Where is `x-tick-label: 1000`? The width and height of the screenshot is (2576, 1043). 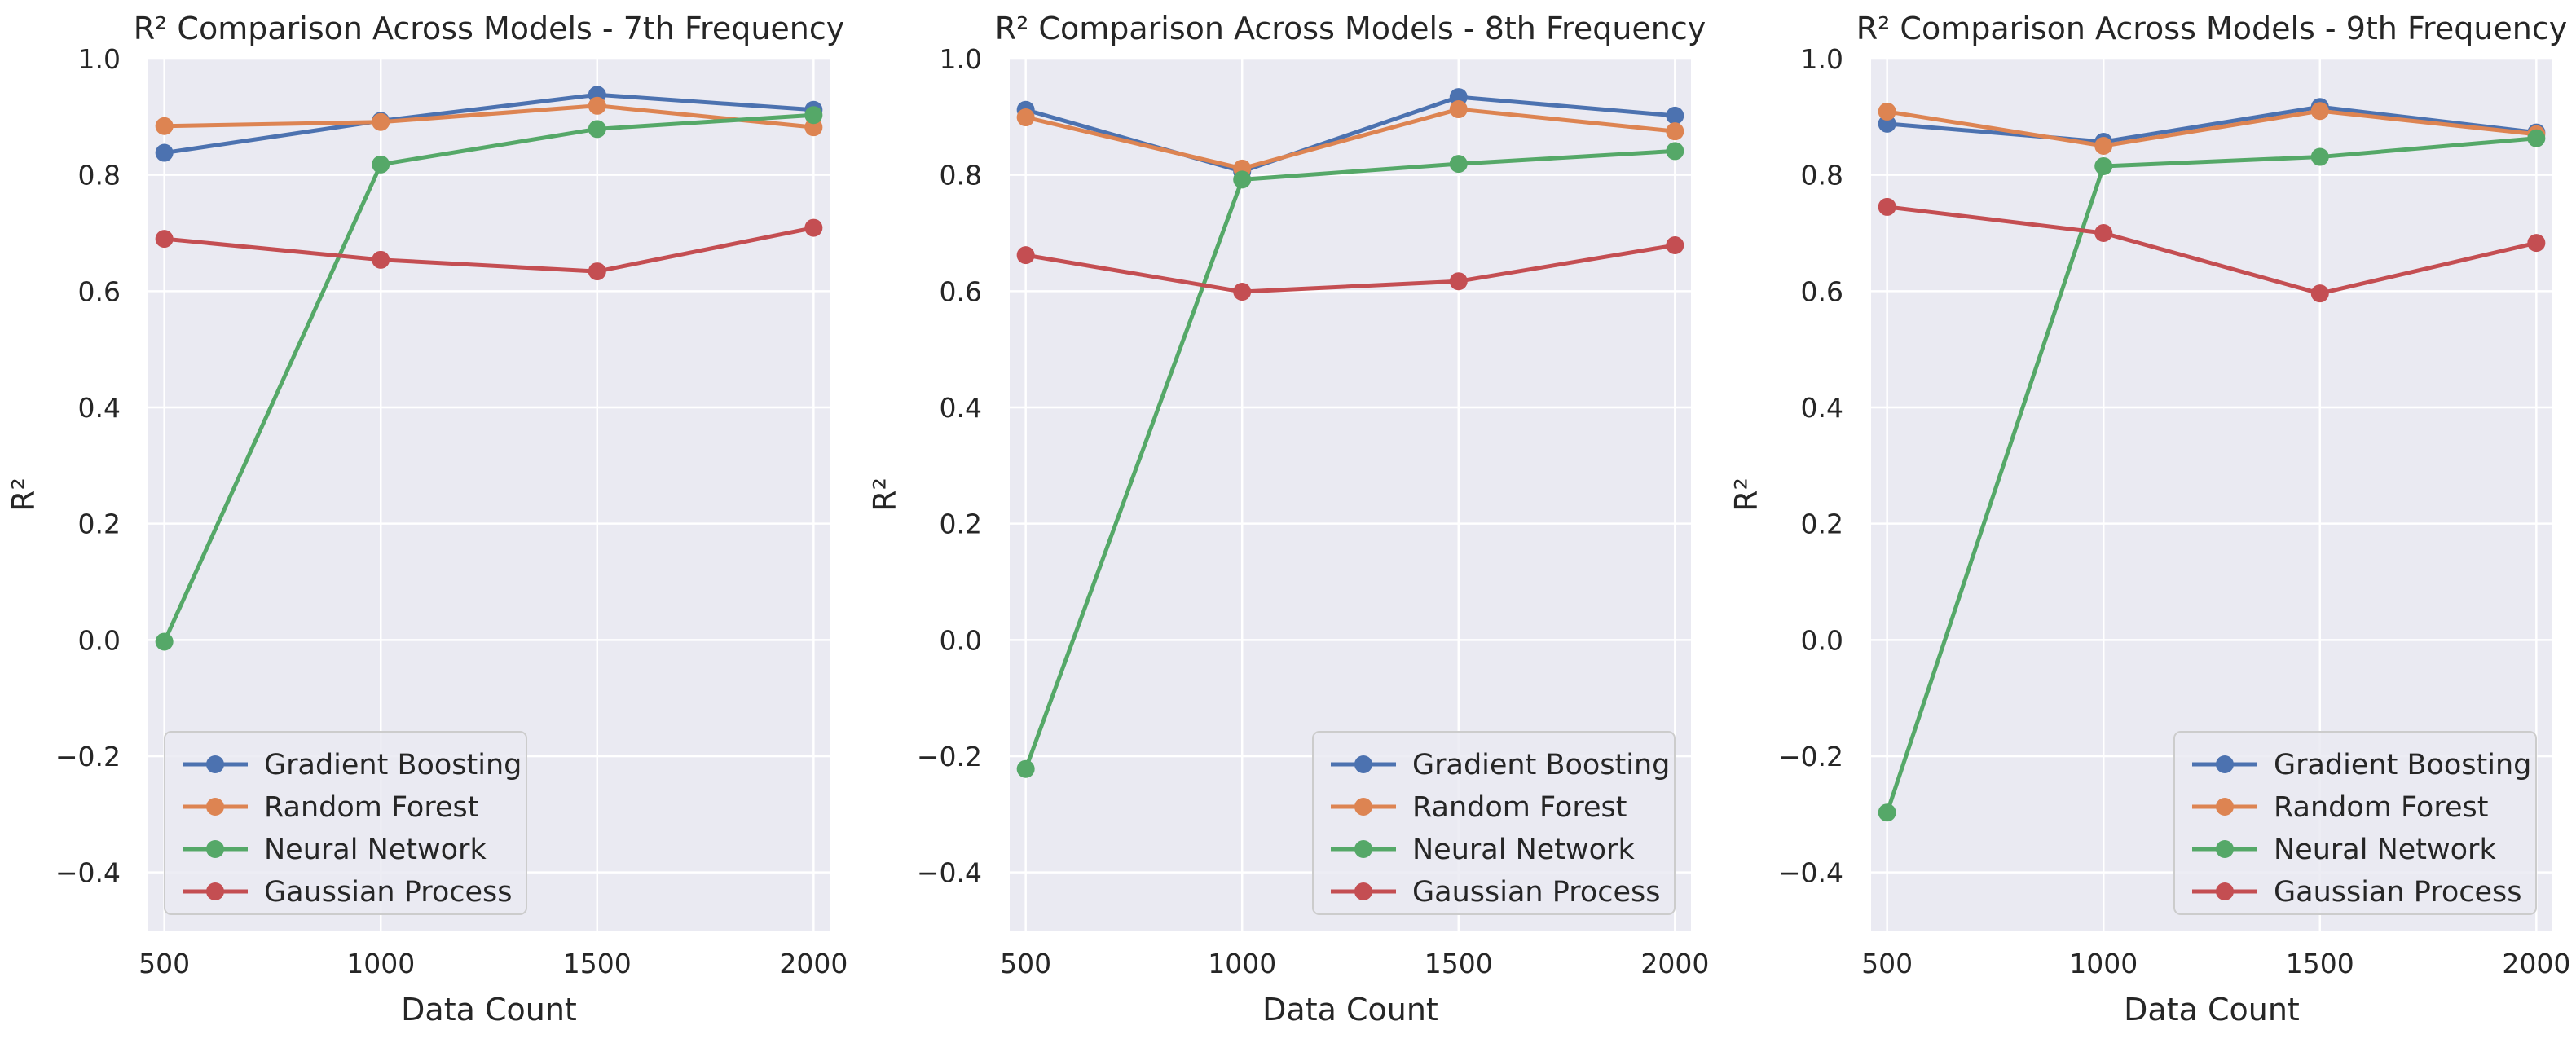
x-tick-label: 1000 is located at coordinates (2104, 963).